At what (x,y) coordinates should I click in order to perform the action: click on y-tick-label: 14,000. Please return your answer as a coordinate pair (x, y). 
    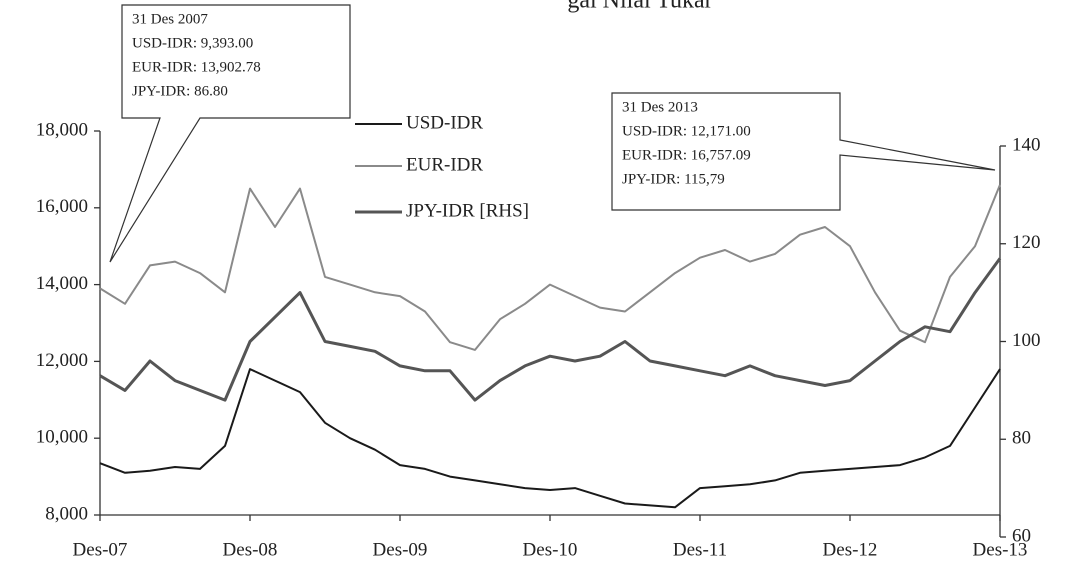
    Looking at the image, I should click on (62, 283).